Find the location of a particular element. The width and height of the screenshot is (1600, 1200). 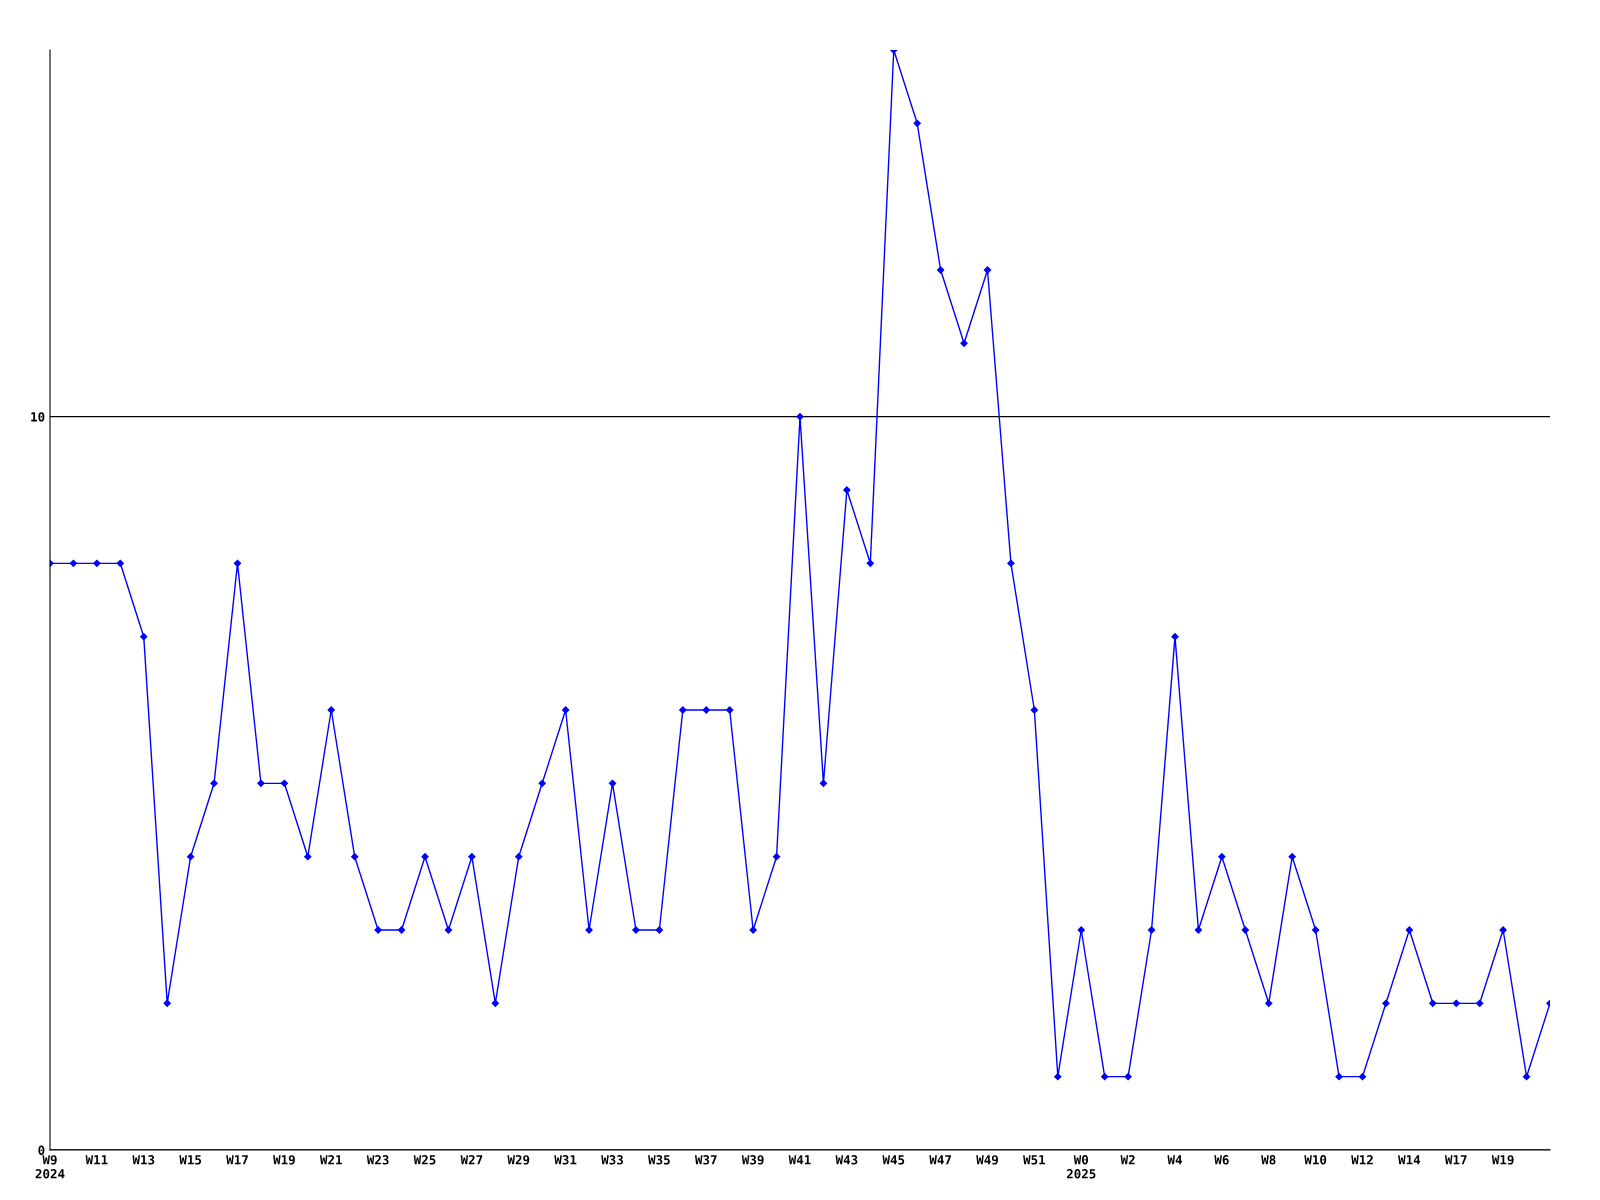

x-tick-label: W14 is located at coordinates (1409, 1160).